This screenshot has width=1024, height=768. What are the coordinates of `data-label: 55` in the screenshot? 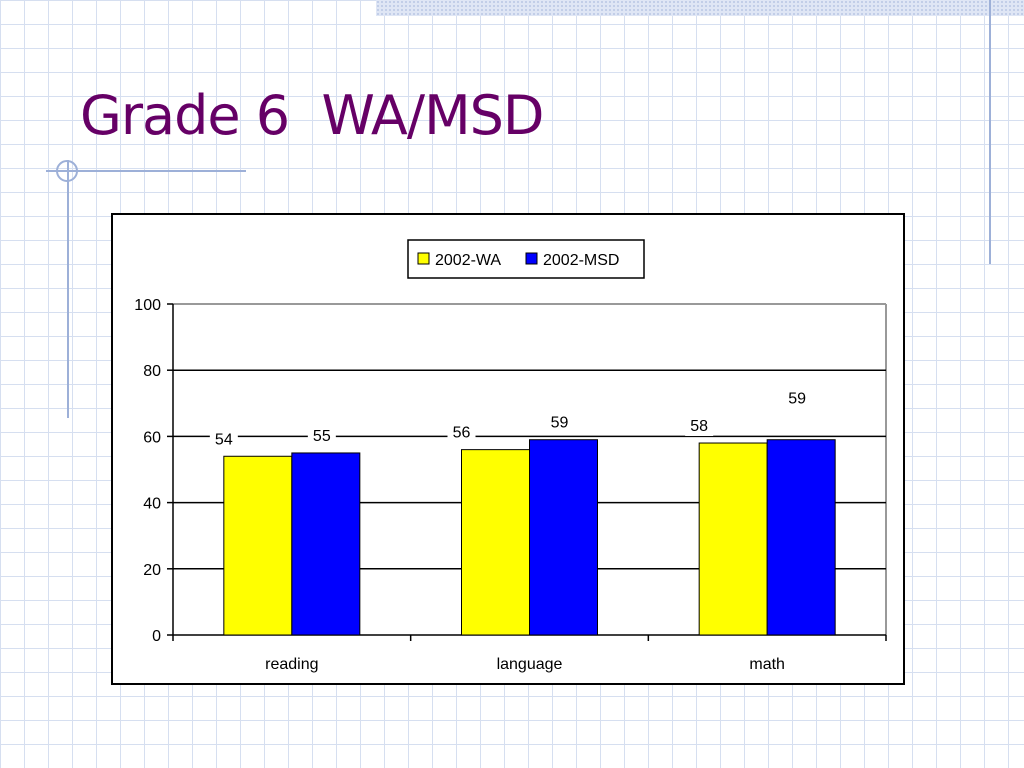 It's located at (322, 436).